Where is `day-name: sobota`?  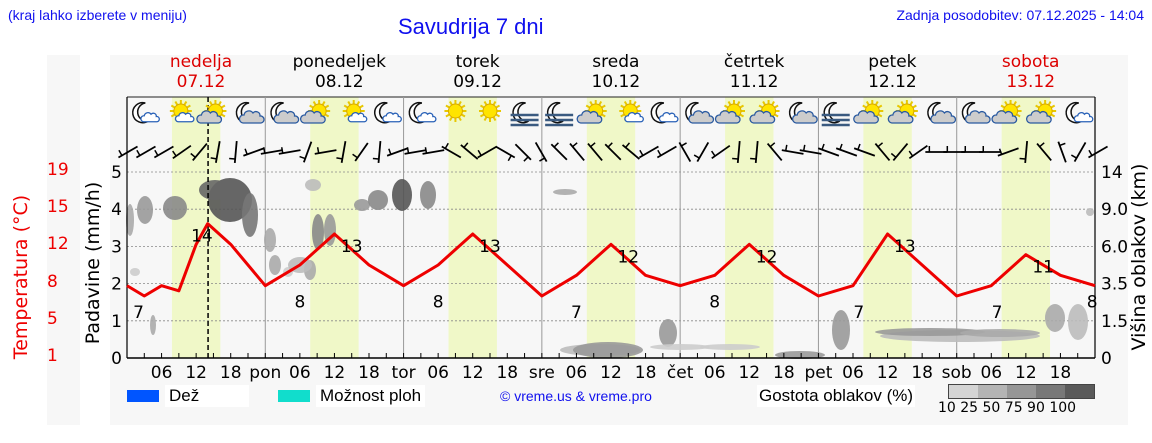
day-name: sobota is located at coordinates (1030, 62).